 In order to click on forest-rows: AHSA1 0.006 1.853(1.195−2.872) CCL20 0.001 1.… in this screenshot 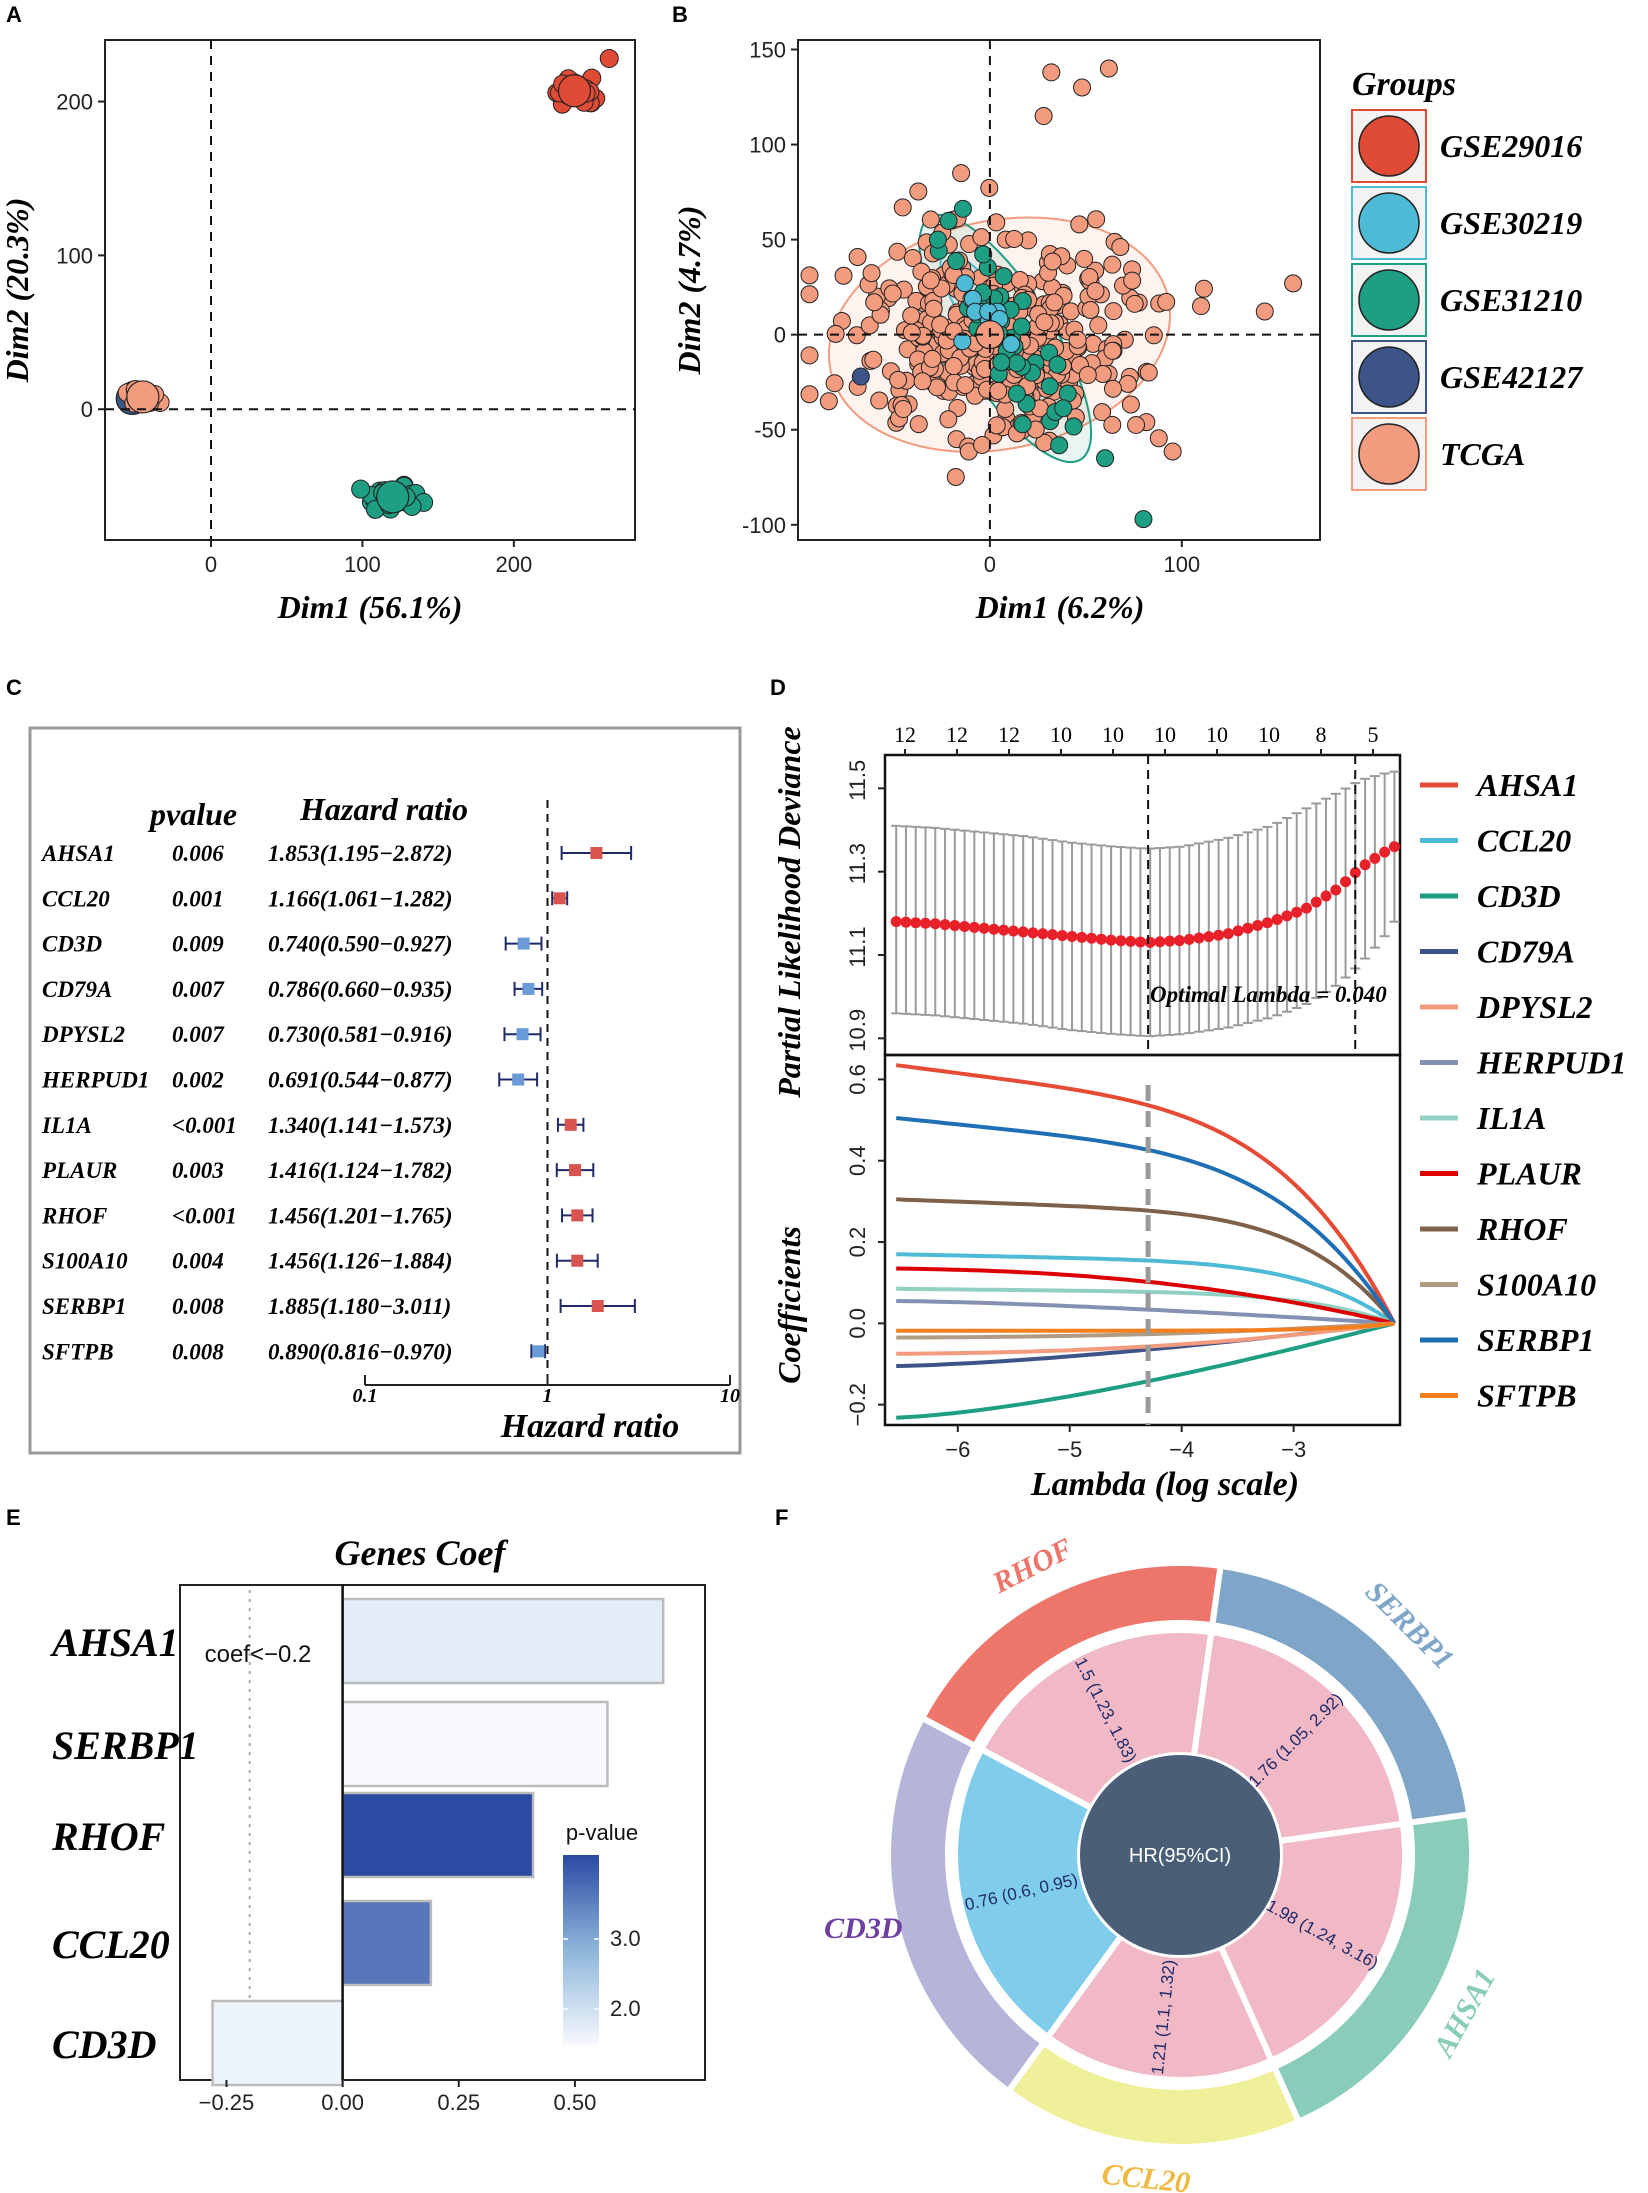, I will do `click(338, 1087)`.